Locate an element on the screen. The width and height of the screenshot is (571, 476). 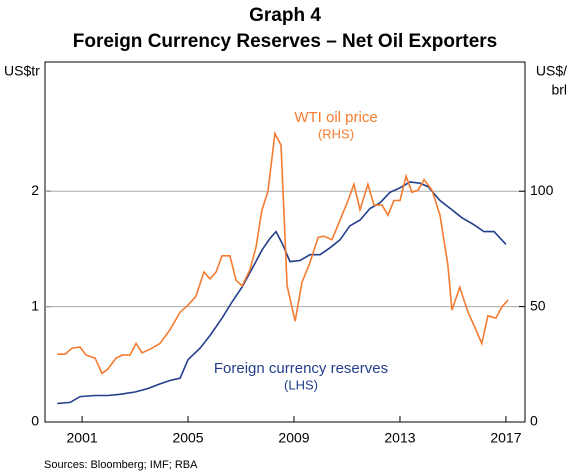
x-tick-label: 2001 is located at coordinates (82, 438).